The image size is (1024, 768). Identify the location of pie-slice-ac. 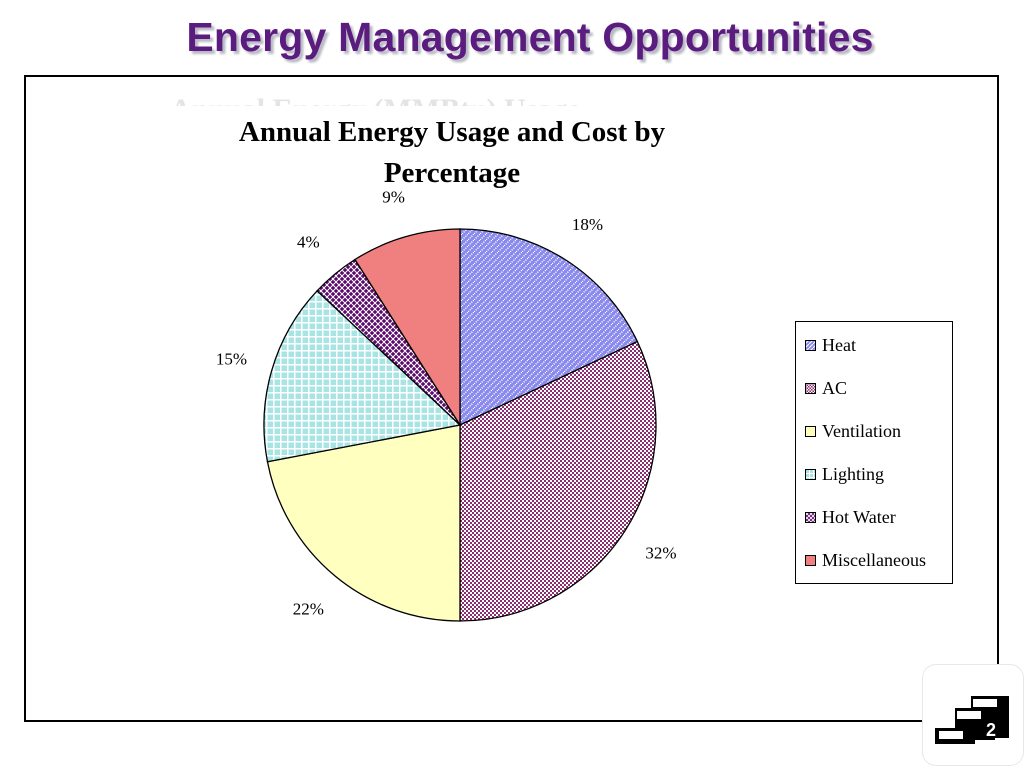
(558, 481).